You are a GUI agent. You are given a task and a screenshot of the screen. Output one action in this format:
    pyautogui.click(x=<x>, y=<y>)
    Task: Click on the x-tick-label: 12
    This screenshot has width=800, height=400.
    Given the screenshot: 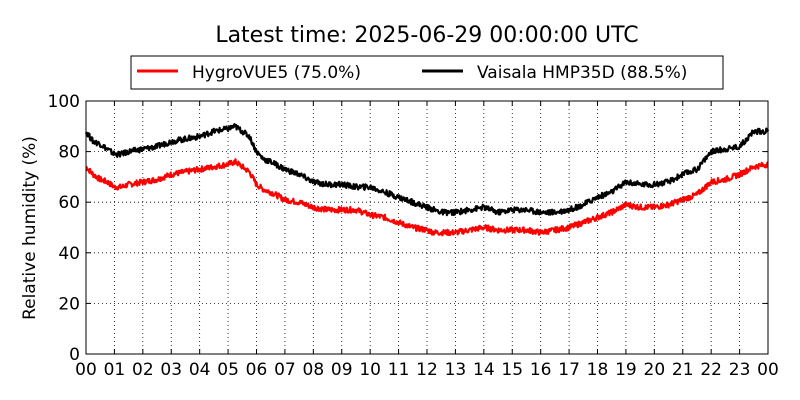 What is the action you would take?
    pyautogui.click(x=427, y=370)
    